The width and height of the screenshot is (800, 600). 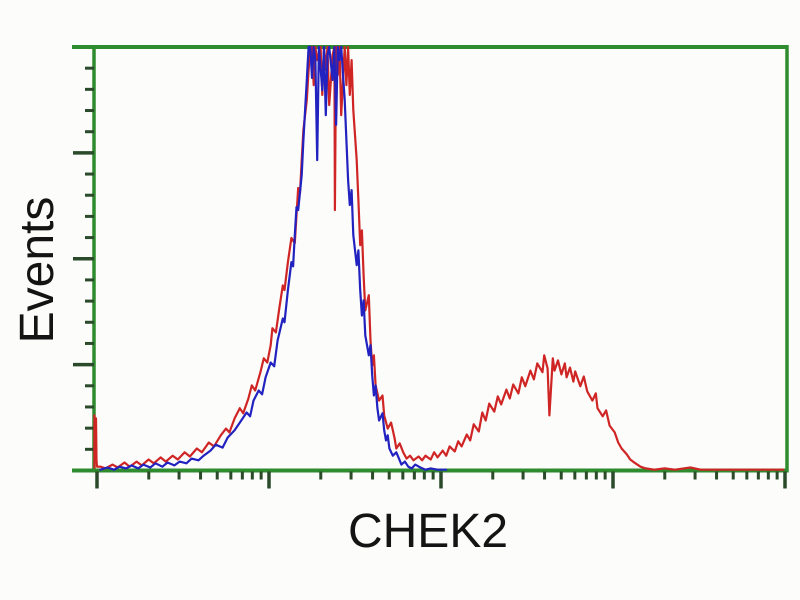 I want to click on x-axis-ticks, so click(x=441, y=480).